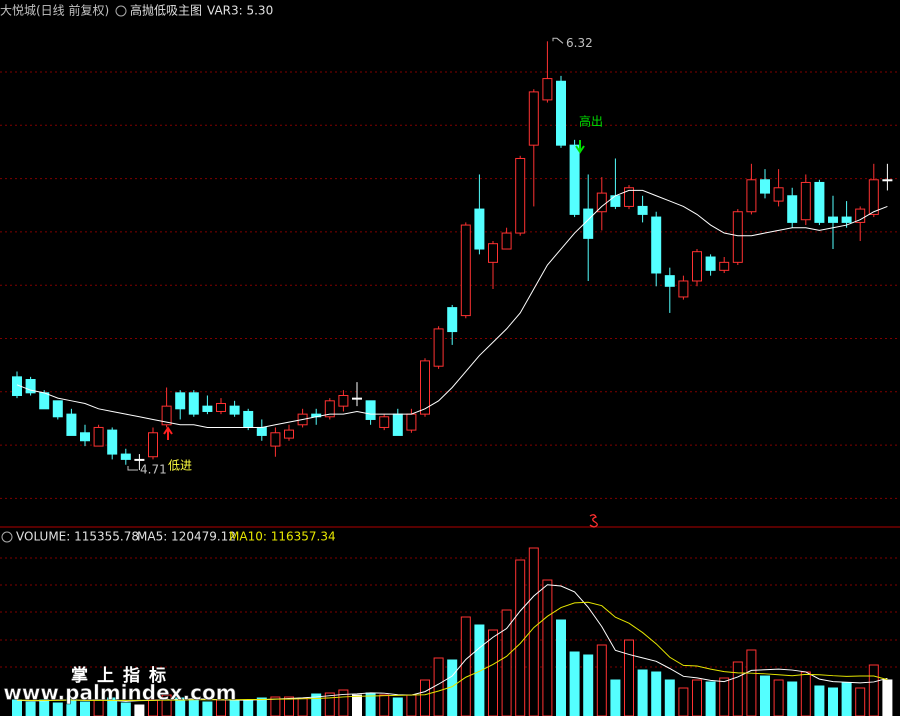  I want to click on buy-arrow, so click(168, 433).